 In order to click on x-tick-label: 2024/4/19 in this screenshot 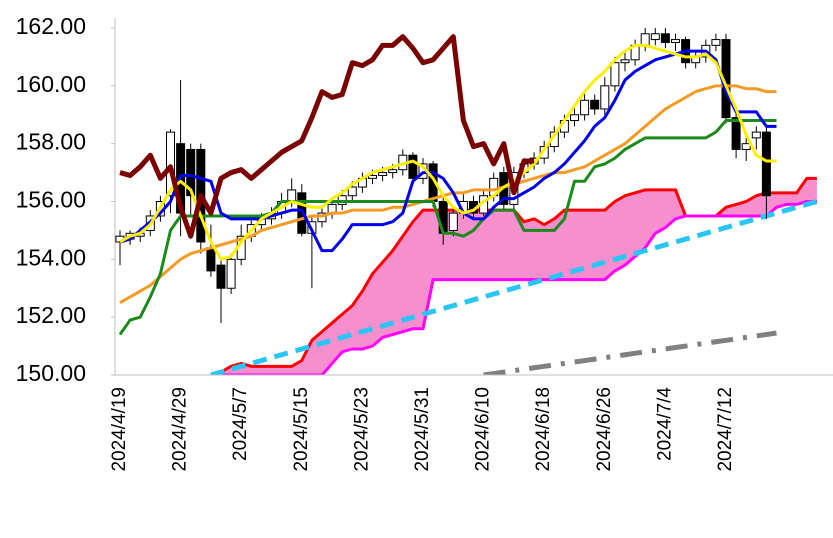, I will do `click(119, 429)`.